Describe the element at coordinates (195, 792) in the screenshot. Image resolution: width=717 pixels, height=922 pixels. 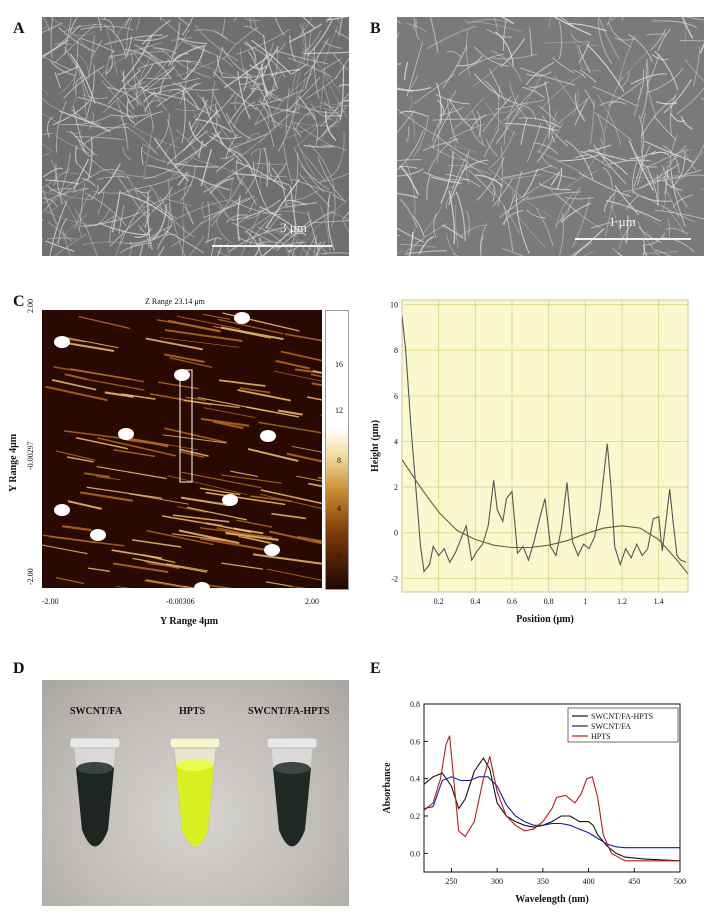
I see `vial-hpts` at that location.